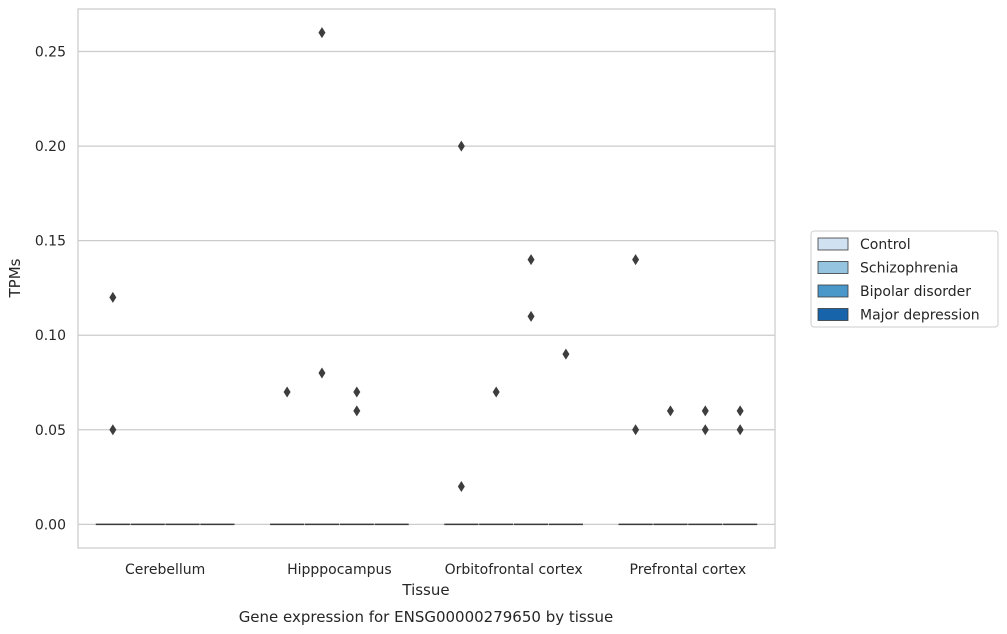 Image resolution: width=1007 pixels, height=634 pixels. What do you see at coordinates (50, 431) in the screenshot?
I see `y-tick-label: 0.05` at bounding box center [50, 431].